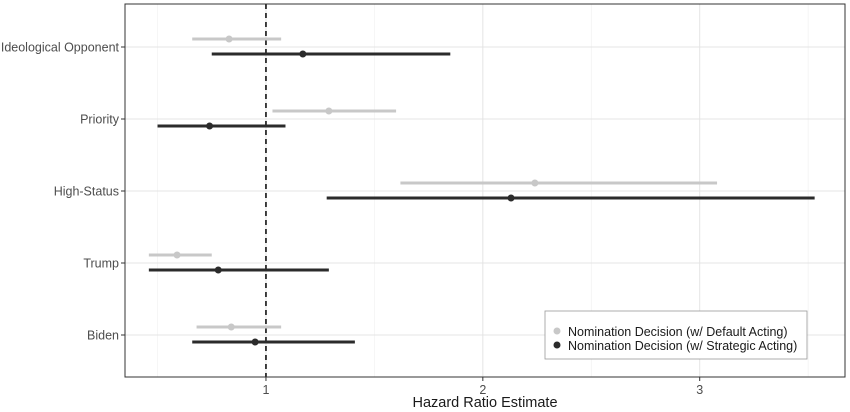 The width and height of the screenshot is (850, 412). I want to click on y-tick-label: Trump, so click(101, 264).